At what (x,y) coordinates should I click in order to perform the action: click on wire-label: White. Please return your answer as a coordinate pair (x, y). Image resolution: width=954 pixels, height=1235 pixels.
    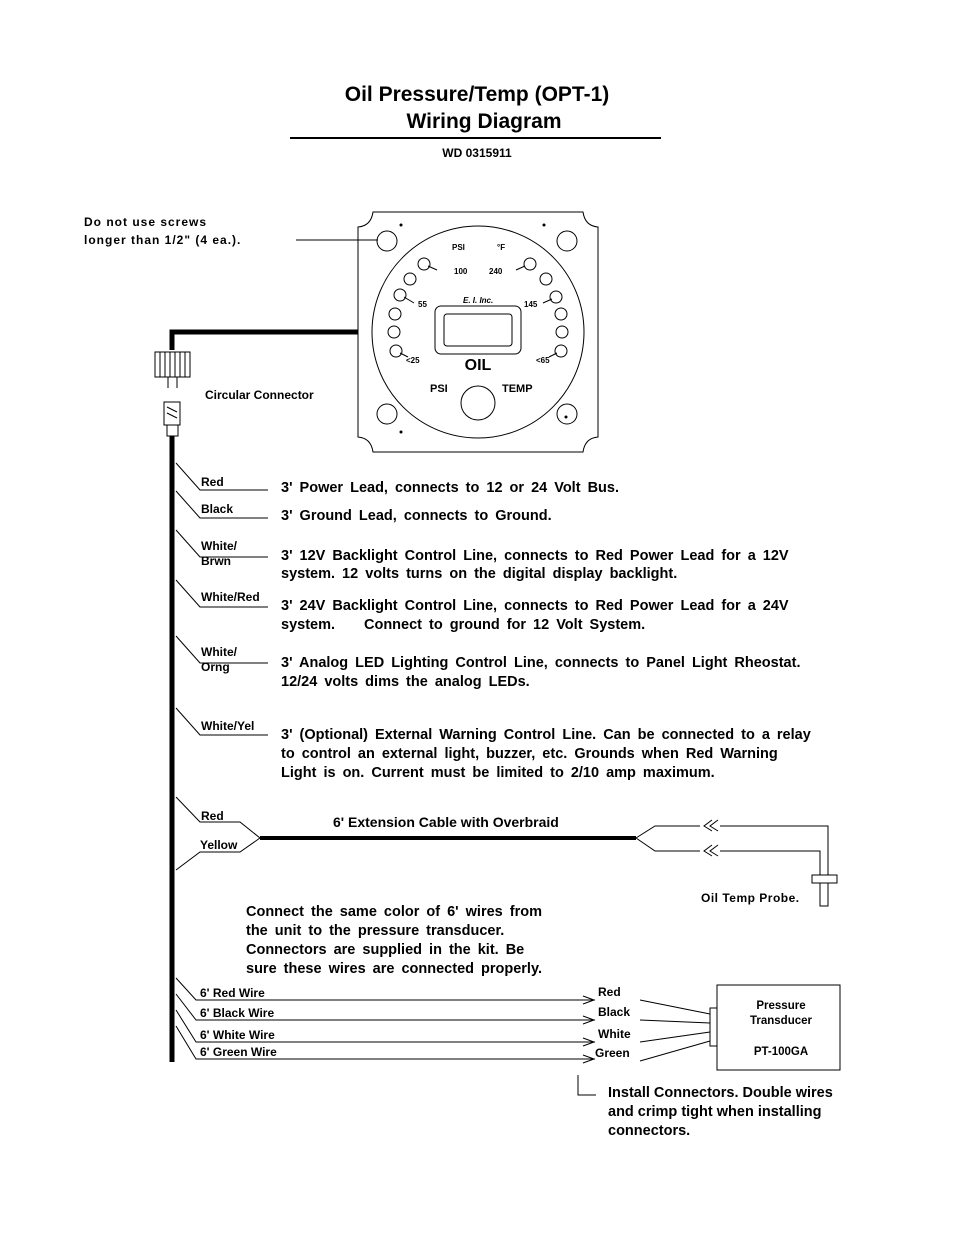
    Looking at the image, I should click on (614, 1034).